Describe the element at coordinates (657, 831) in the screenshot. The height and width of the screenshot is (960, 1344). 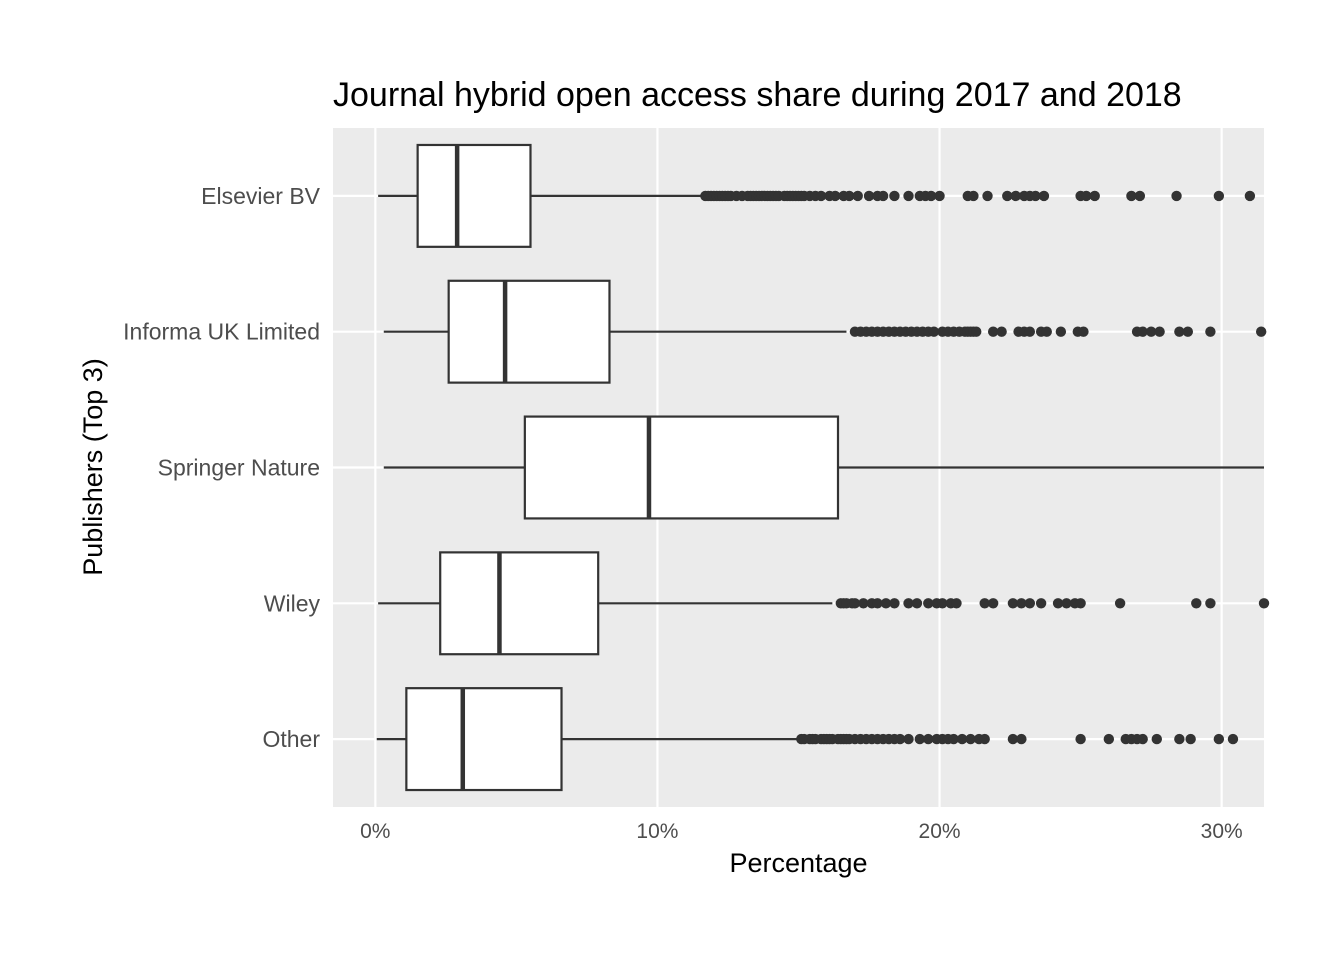
I see `x-tick-label: 10%` at that location.